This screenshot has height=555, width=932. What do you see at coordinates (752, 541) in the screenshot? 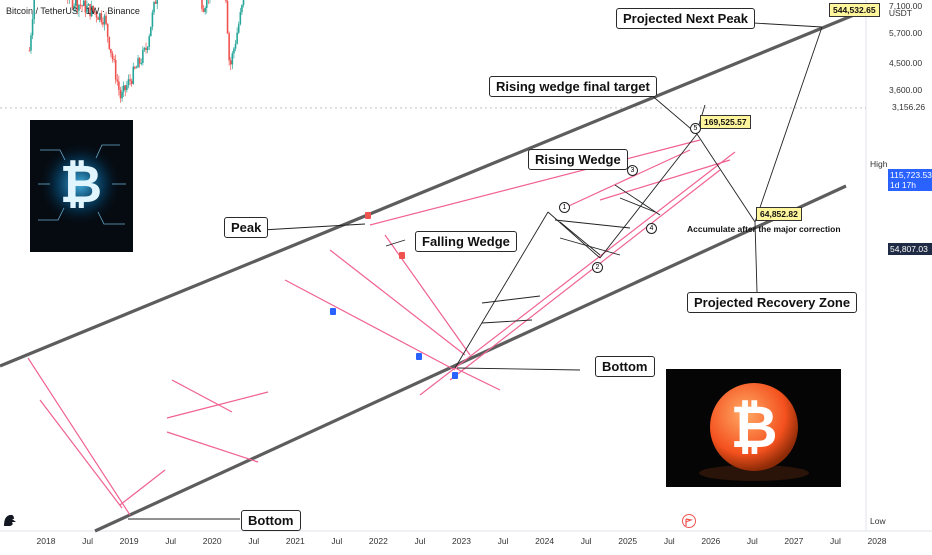
I see `time-tick-18: Jul` at bounding box center [752, 541].